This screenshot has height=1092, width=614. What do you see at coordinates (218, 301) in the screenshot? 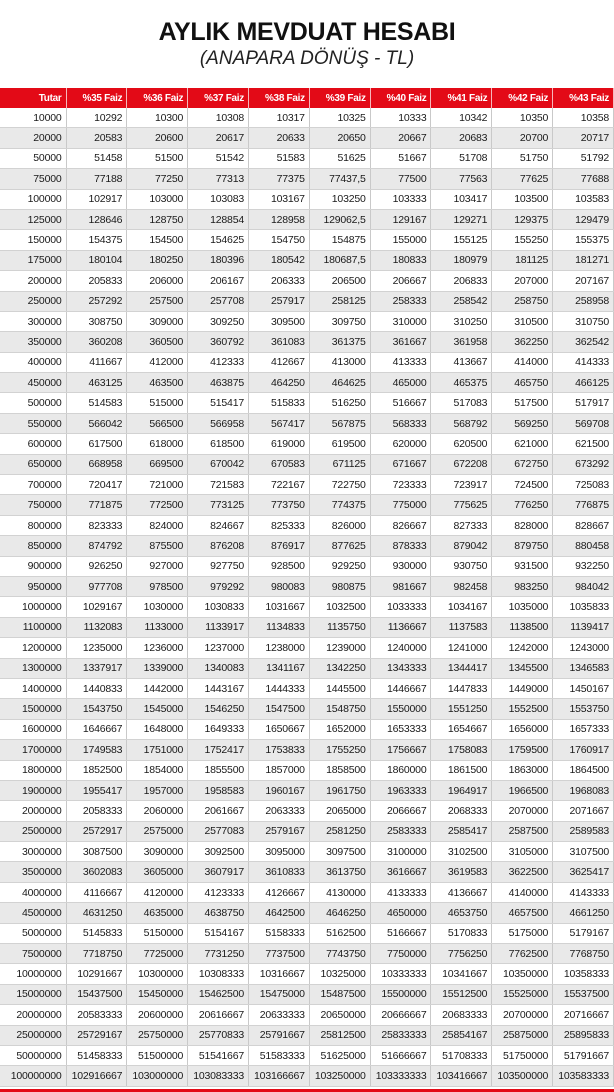
I see `return-cell: 257708` at bounding box center [218, 301].